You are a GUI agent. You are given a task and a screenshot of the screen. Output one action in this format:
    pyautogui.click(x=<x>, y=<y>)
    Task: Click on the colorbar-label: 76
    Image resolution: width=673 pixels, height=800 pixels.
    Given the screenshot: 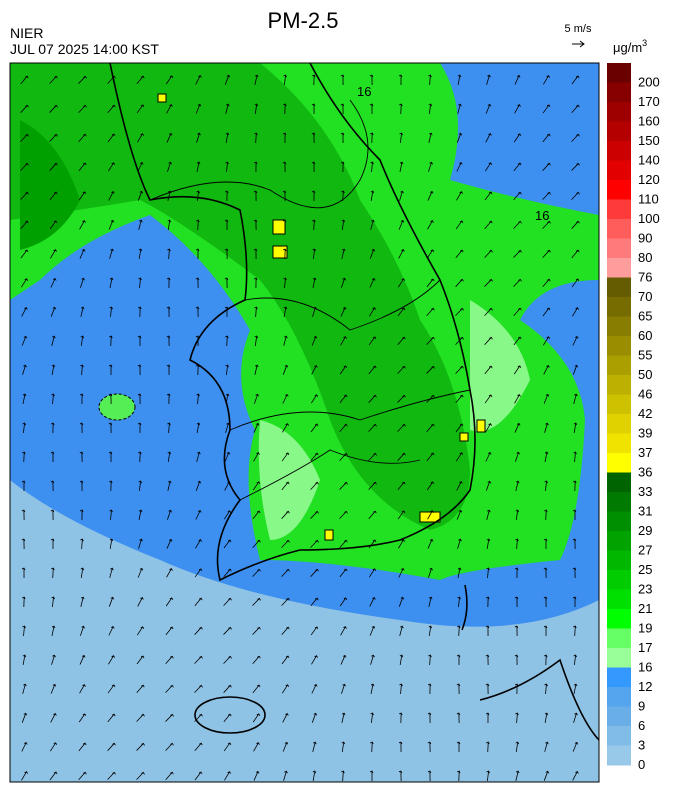 What is the action you would take?
    pyautogui.click(x=645, y=277)
    